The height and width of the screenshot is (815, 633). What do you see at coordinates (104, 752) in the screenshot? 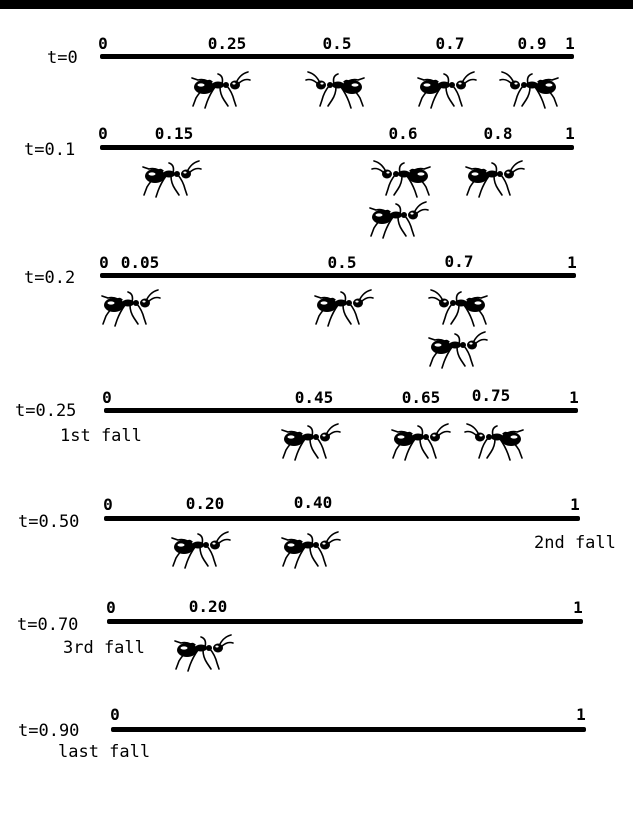
I see `fall-note: last fall` at bounding box center [104, 752].